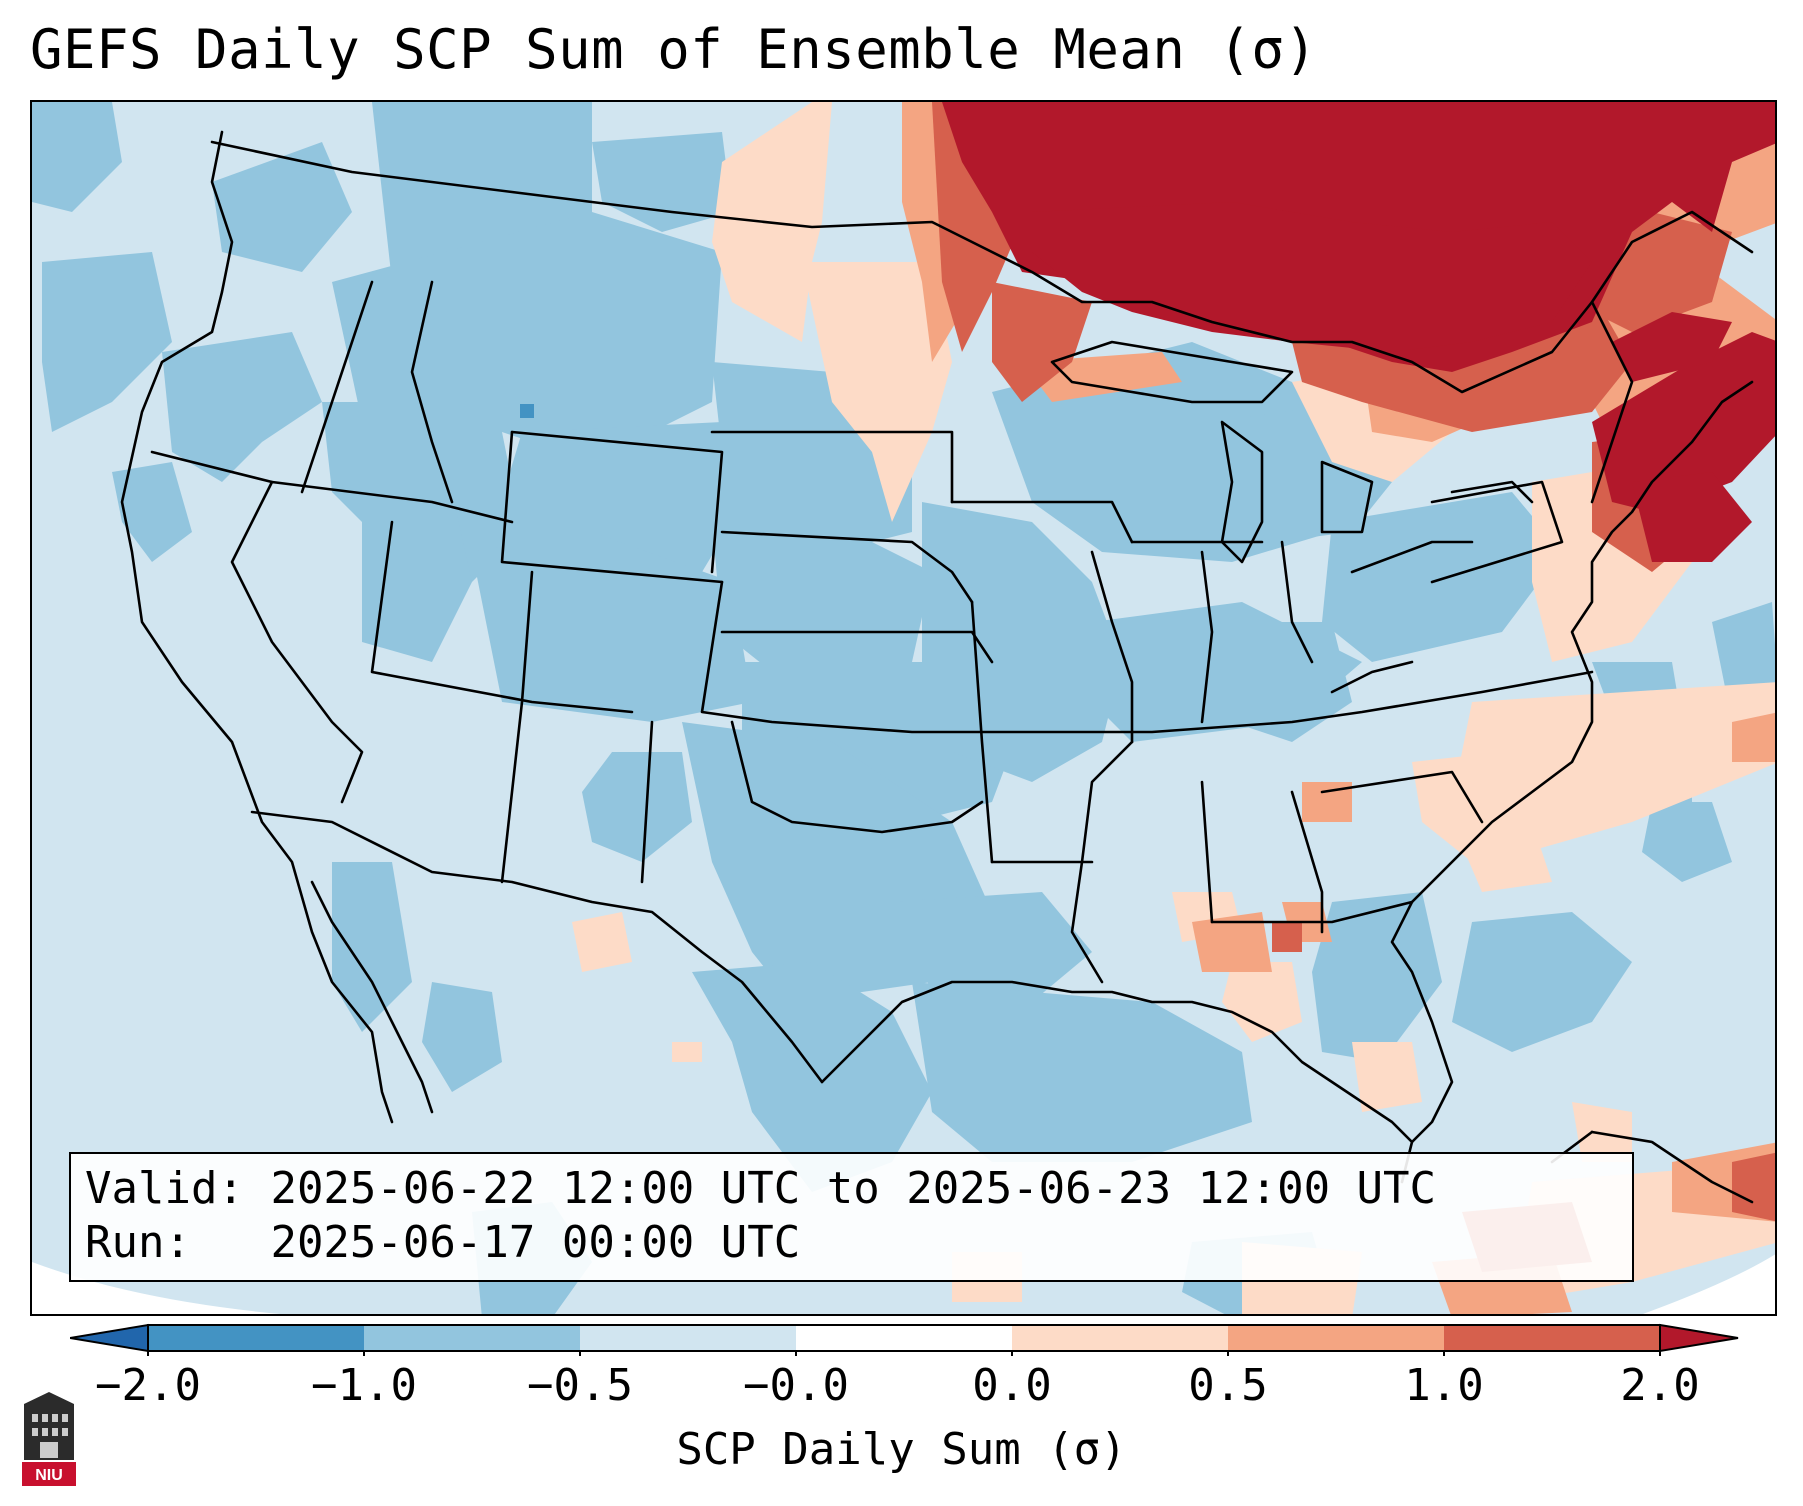  I want to click on colorbar-tick: −0.0, so click(796, 1385).